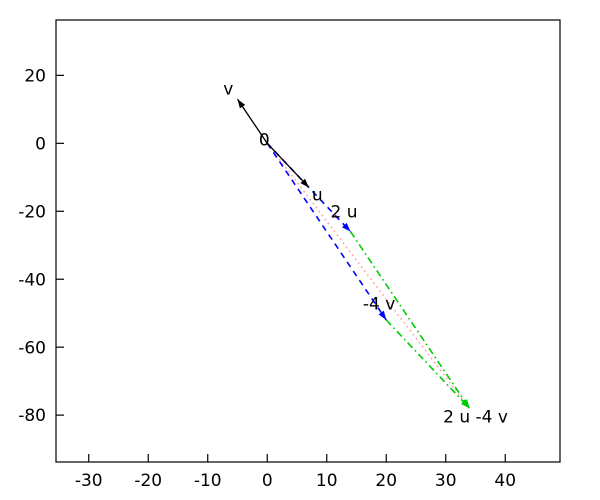 The height and width of the screenshot is (500, 600). What do you see at coordinates (89, 481) in the screenshot?
I see `x-tick-label: -30` at bounding box center [89, 481].